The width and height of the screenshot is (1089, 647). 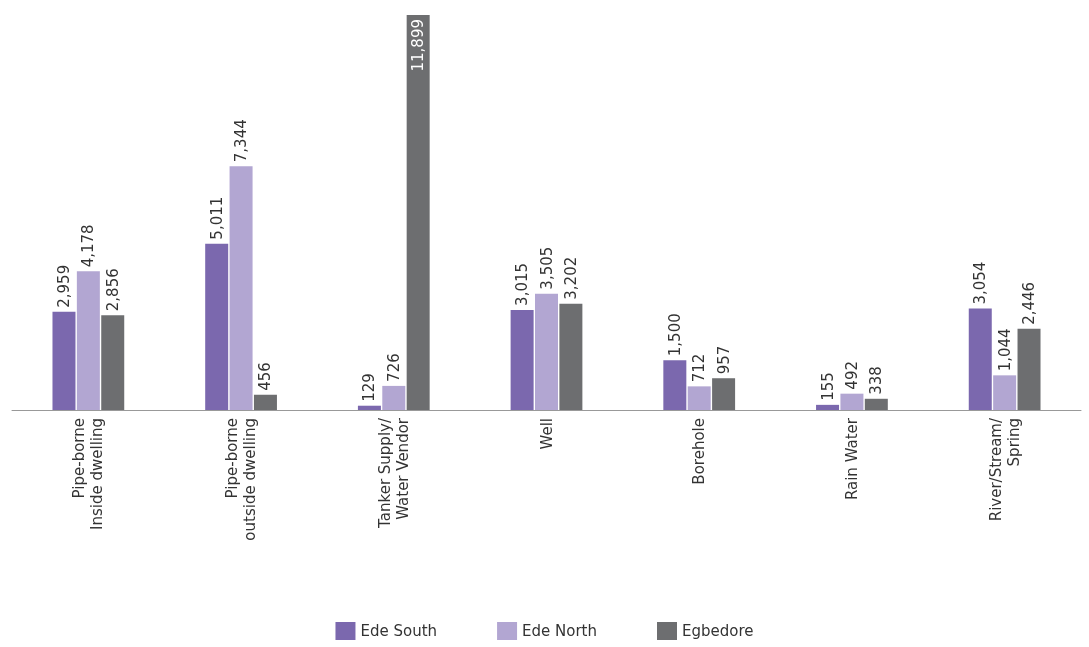 What do you see at coordinates (851, 375) in the screenshot?
I see `data-label: 492` at bounding box center [851, 375].